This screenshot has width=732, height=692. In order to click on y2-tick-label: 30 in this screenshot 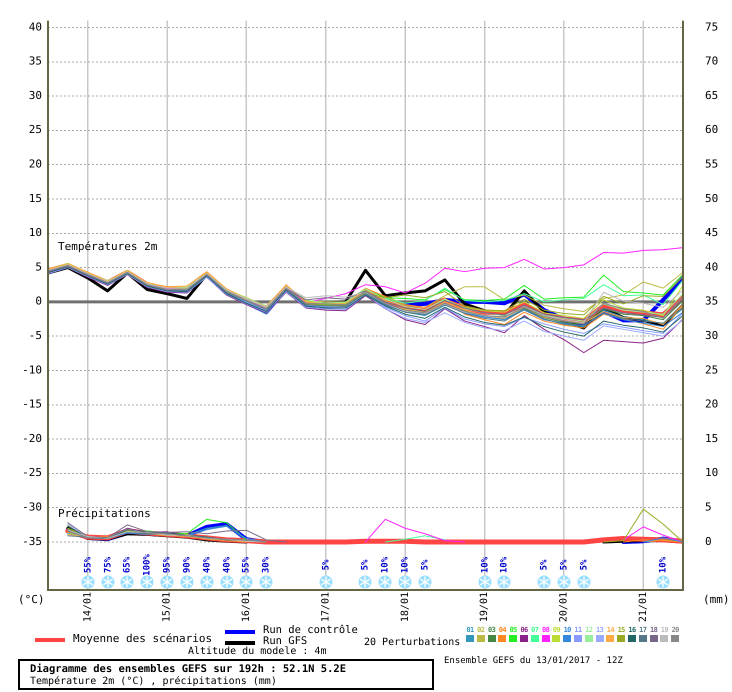, I will do `click(711, 335)`.